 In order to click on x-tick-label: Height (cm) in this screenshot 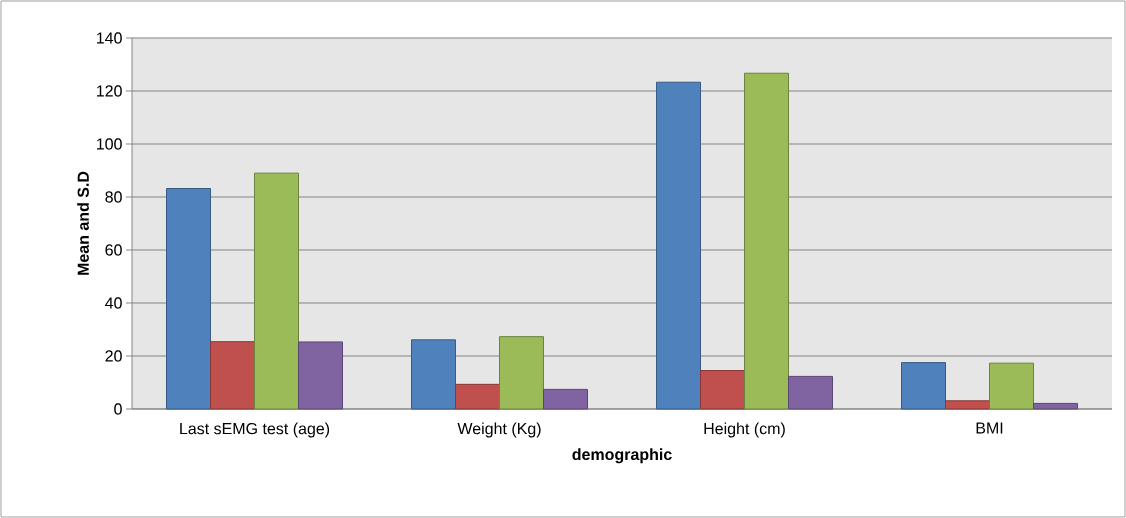, I will do `click(744, 430)`.